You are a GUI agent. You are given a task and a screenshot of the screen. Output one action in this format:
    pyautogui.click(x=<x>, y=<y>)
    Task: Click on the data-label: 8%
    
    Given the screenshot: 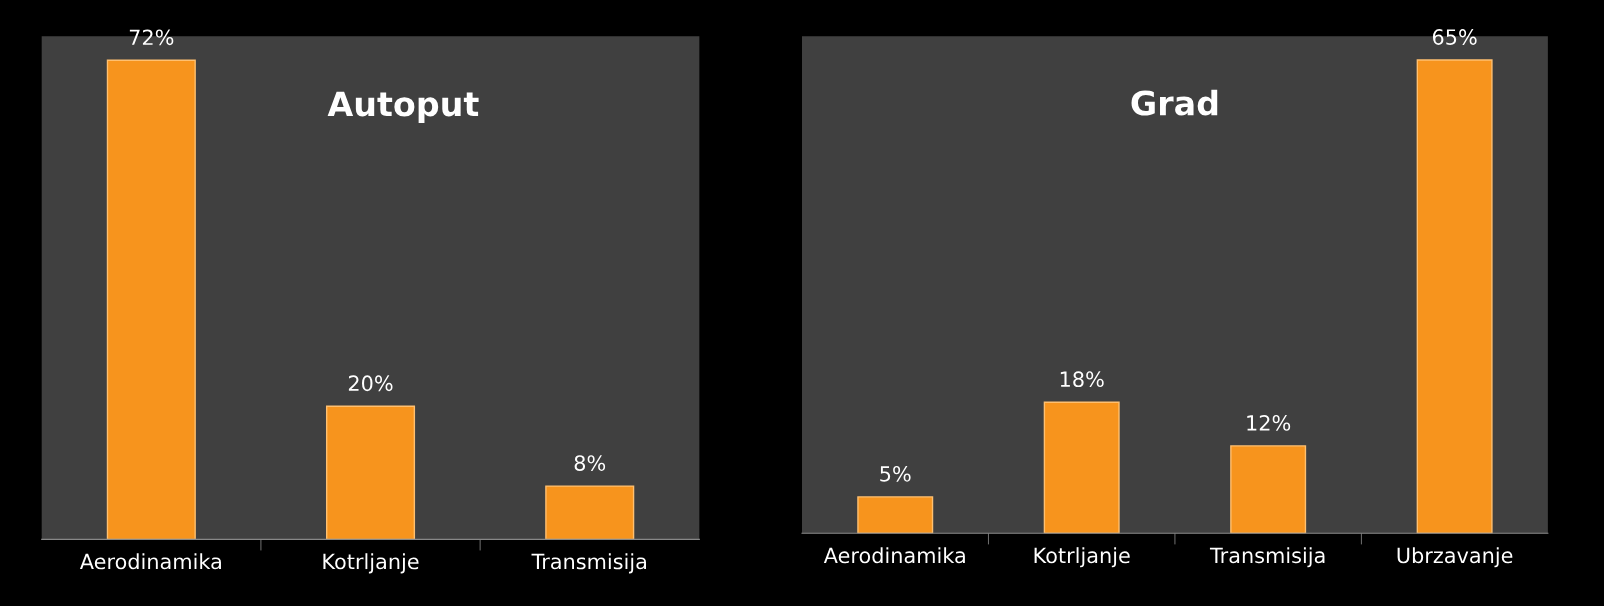 What is the action you would take?
    pyautogui.click(x=590, y=463)
    